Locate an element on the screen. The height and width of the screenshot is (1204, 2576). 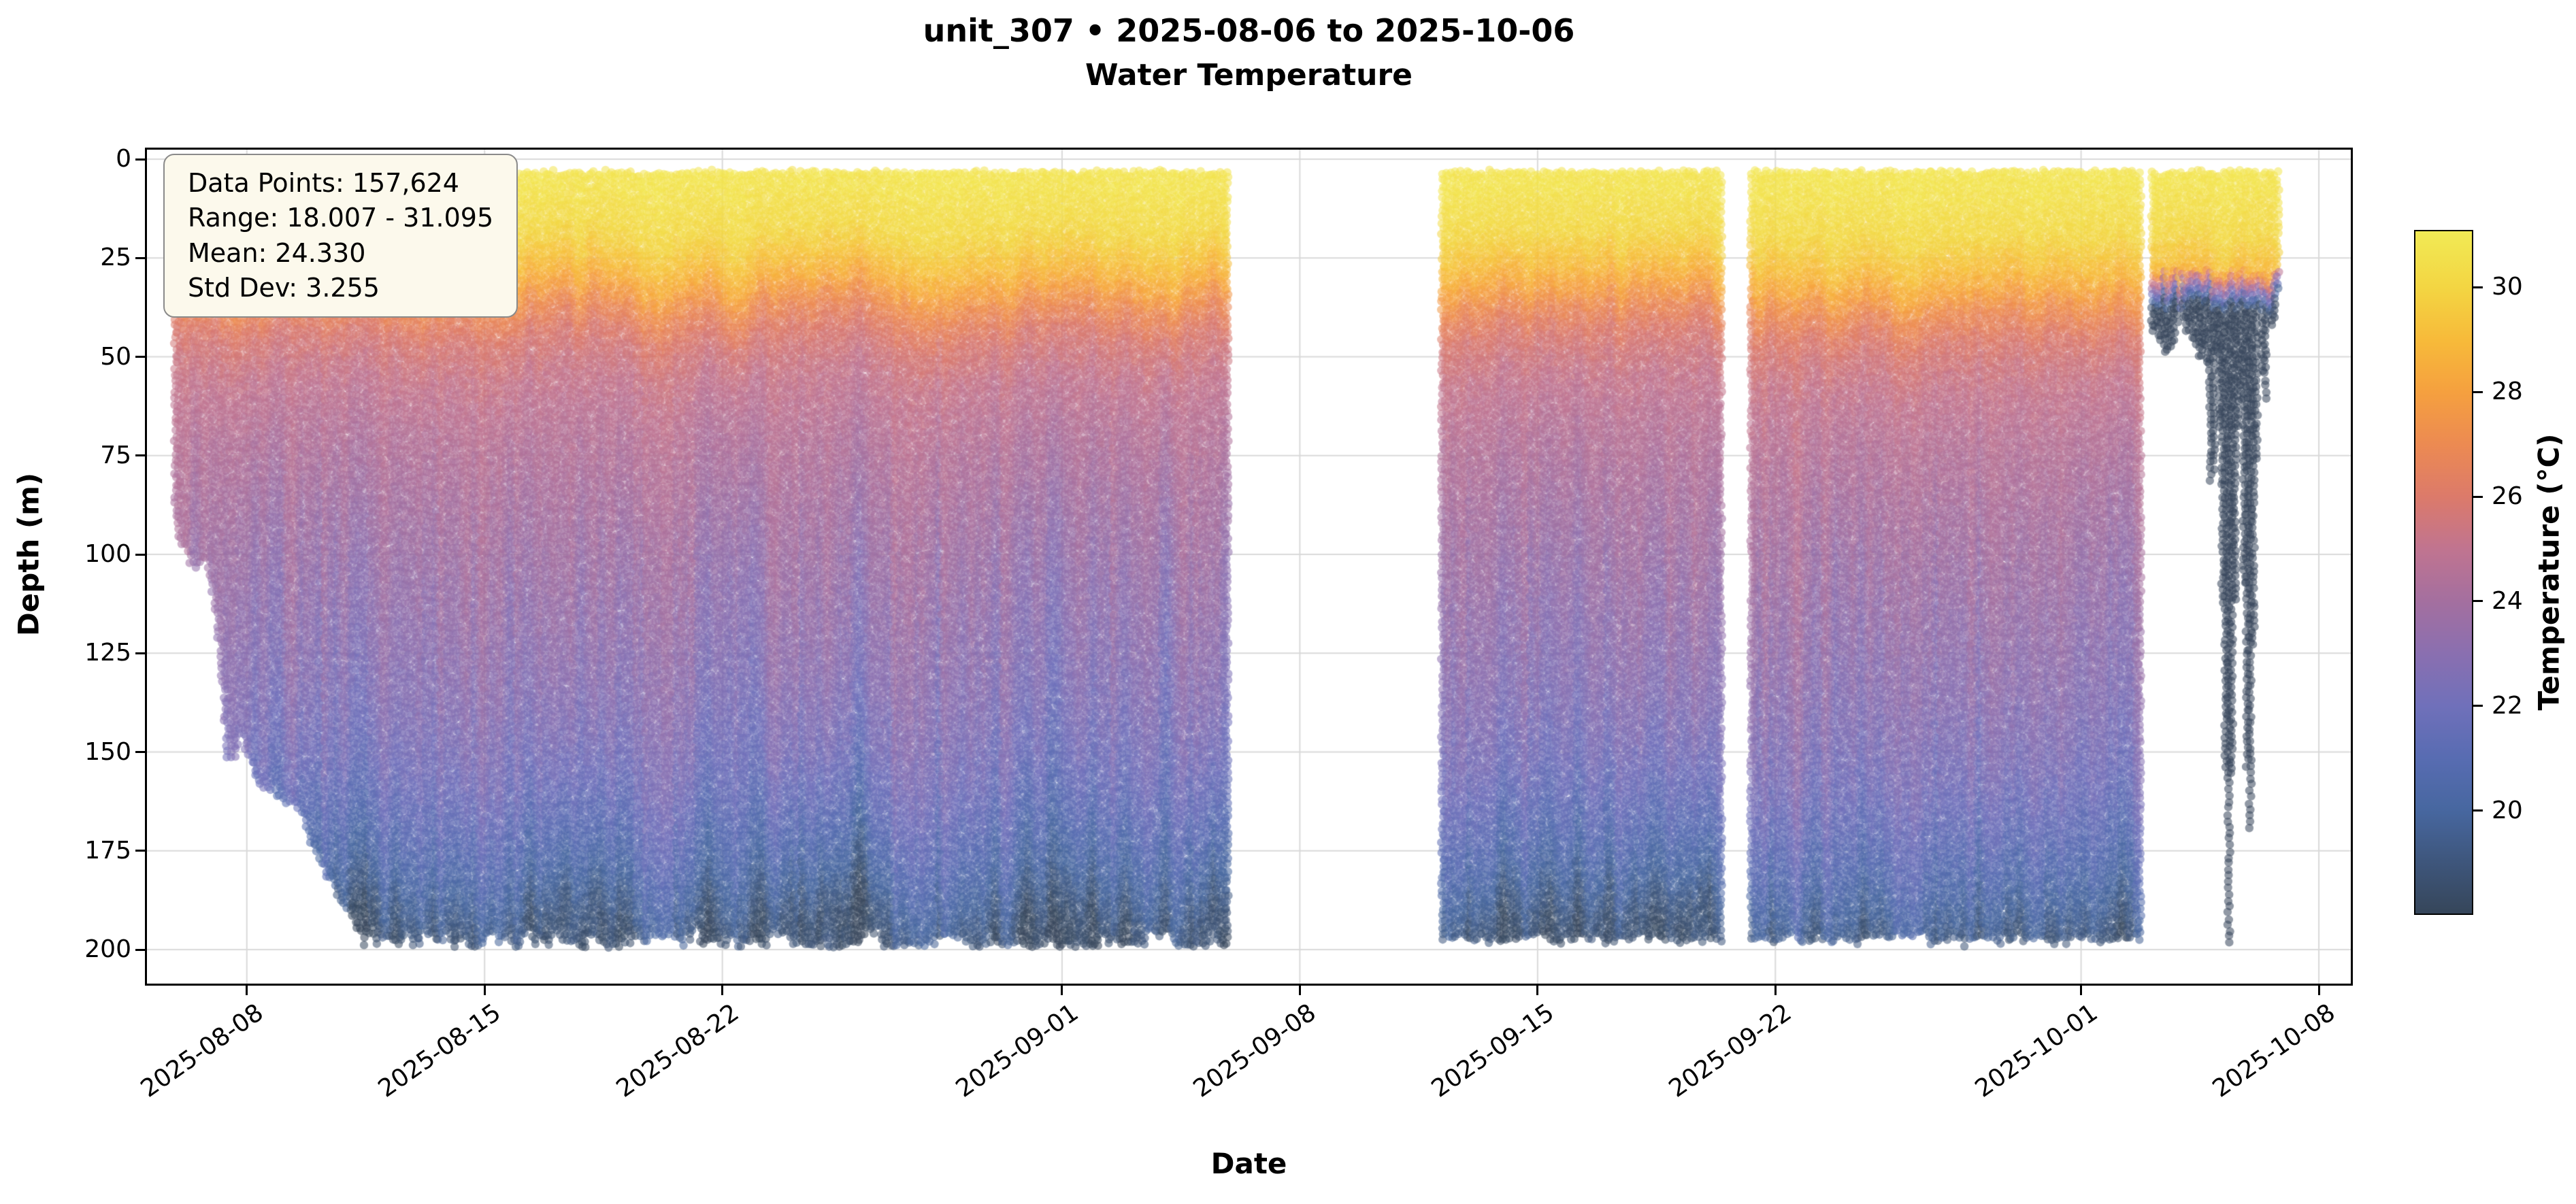
colorbar is located at coordinates (2443, 572).